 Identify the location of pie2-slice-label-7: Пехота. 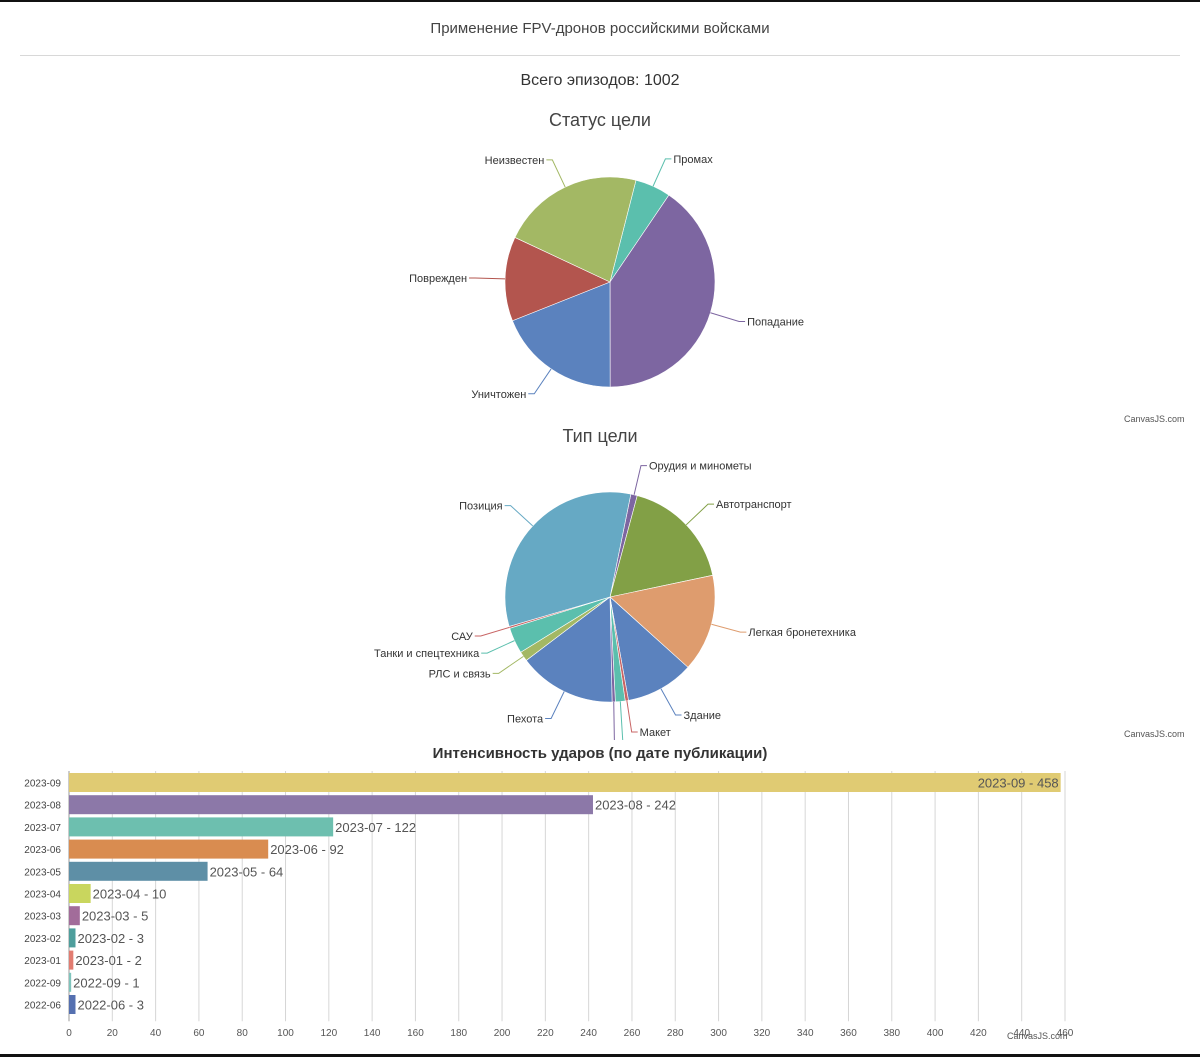
(525, 719).